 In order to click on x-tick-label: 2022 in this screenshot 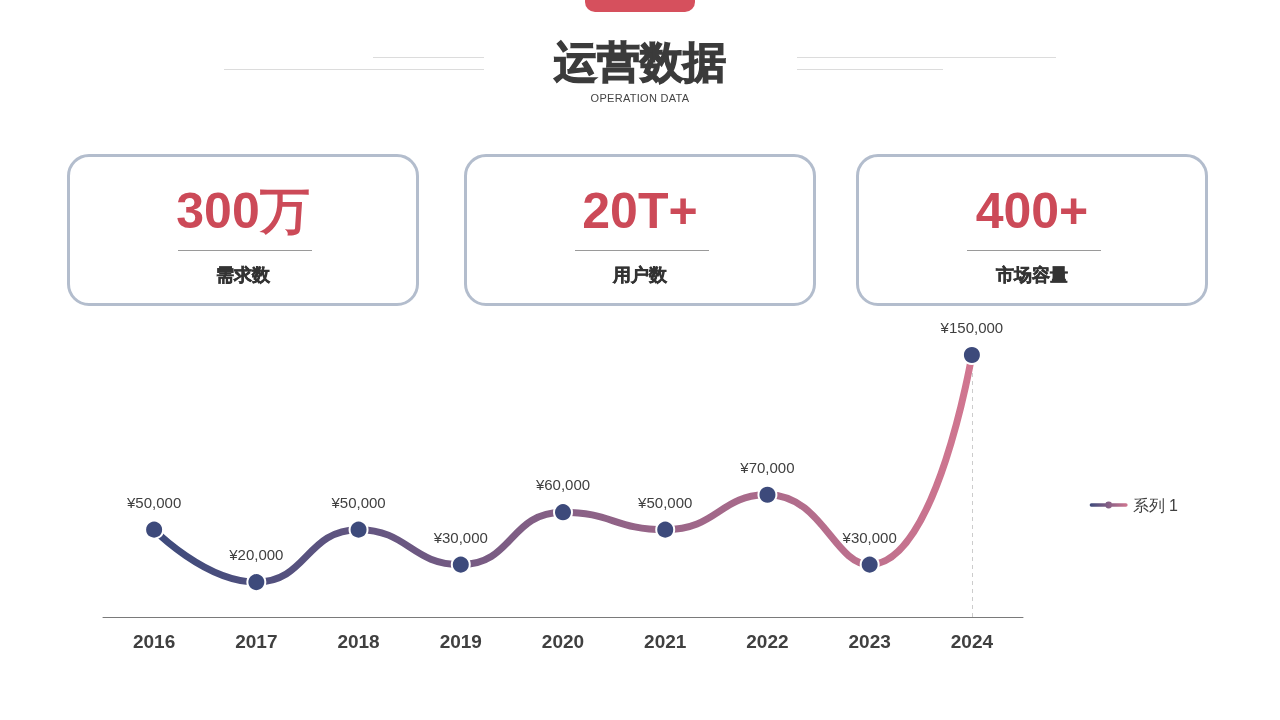, I will do `click(767, 641)`.